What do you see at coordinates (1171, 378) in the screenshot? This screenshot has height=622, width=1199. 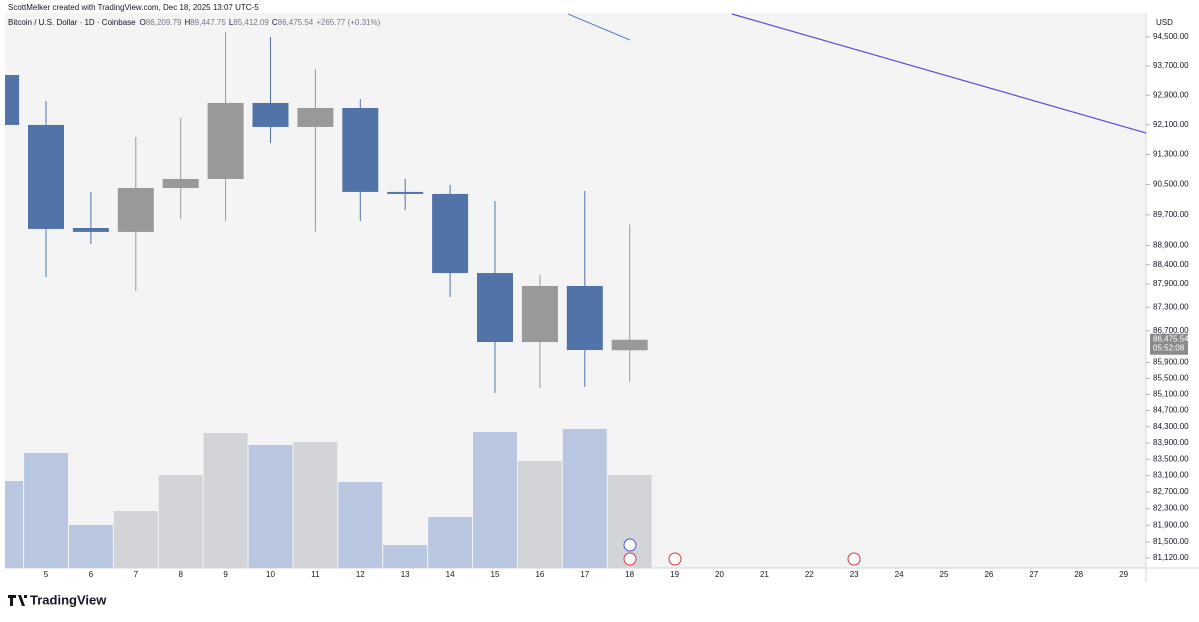 I see `y-tick-label: 85,500.00` at bounding box center [1171, 378].